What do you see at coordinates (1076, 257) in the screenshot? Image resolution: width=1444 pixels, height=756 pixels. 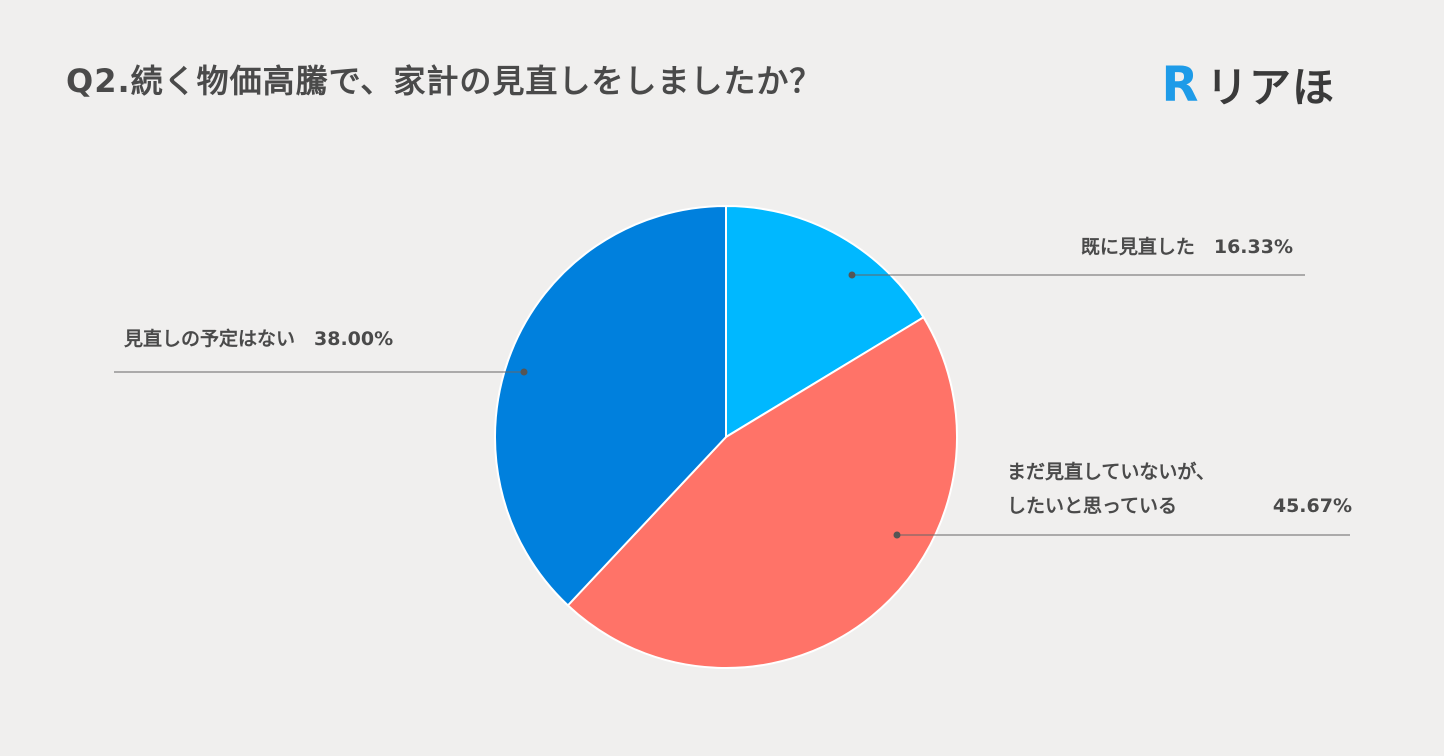 I see `slice-callout-1: 既に見直した 16.33%` at bounding box center [1076, 257].